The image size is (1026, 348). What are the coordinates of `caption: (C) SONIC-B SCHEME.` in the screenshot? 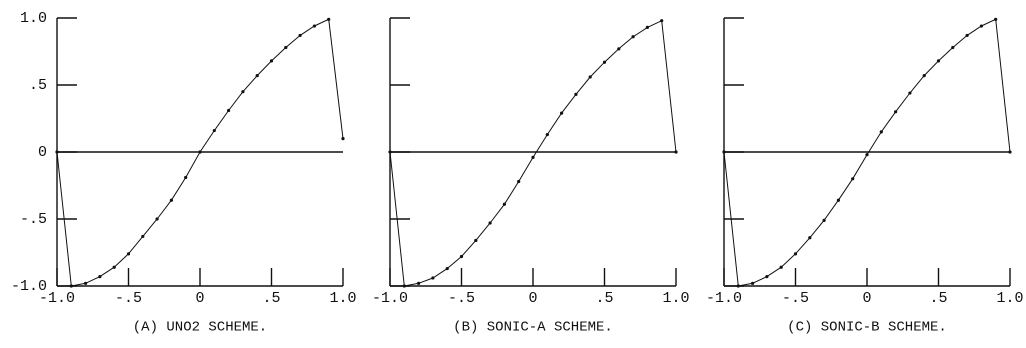 It's located at (867, 328).